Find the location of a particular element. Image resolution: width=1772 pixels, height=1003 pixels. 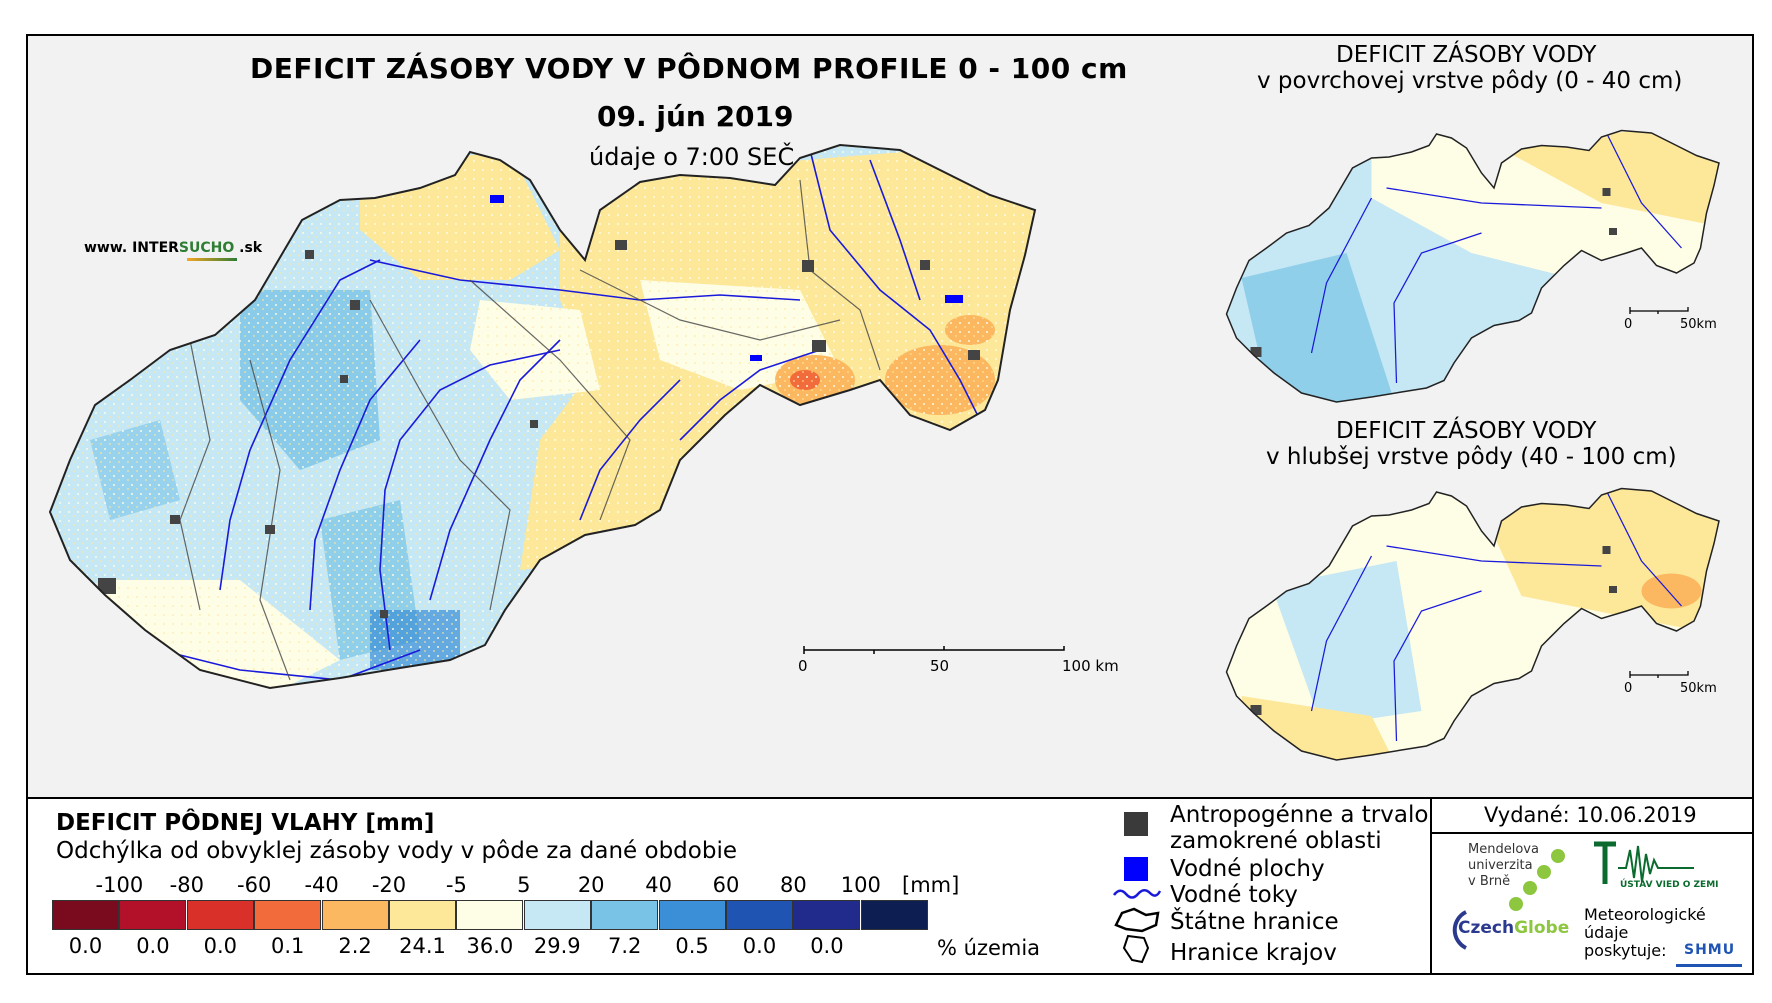

legend-tick: -80 is located at coordinates (186, 885).